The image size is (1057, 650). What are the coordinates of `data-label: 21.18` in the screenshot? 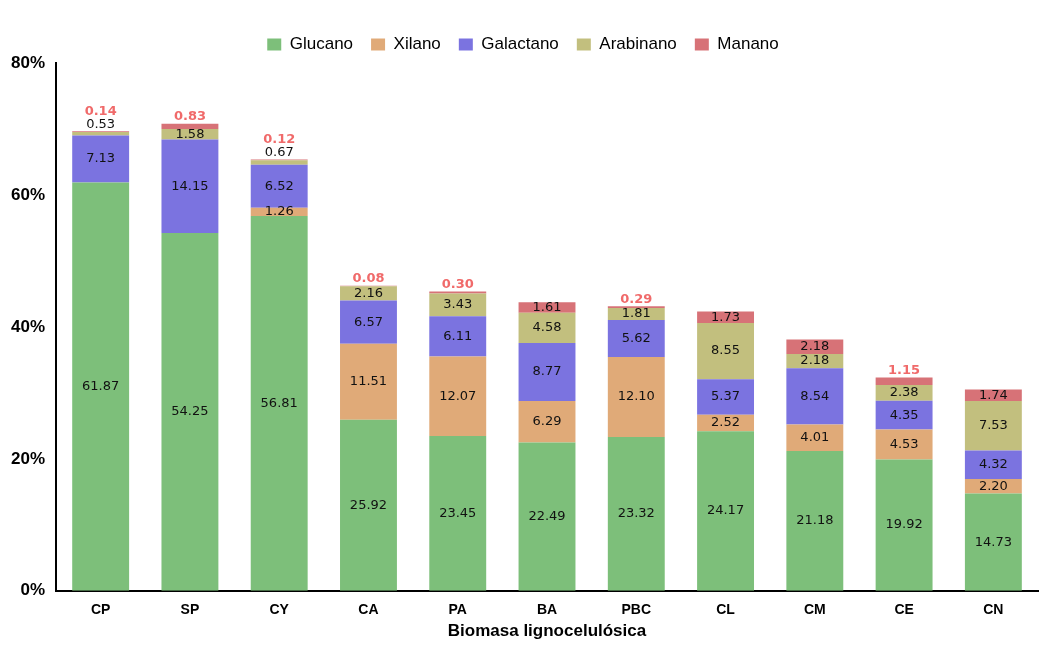 It's located at (815, 520).